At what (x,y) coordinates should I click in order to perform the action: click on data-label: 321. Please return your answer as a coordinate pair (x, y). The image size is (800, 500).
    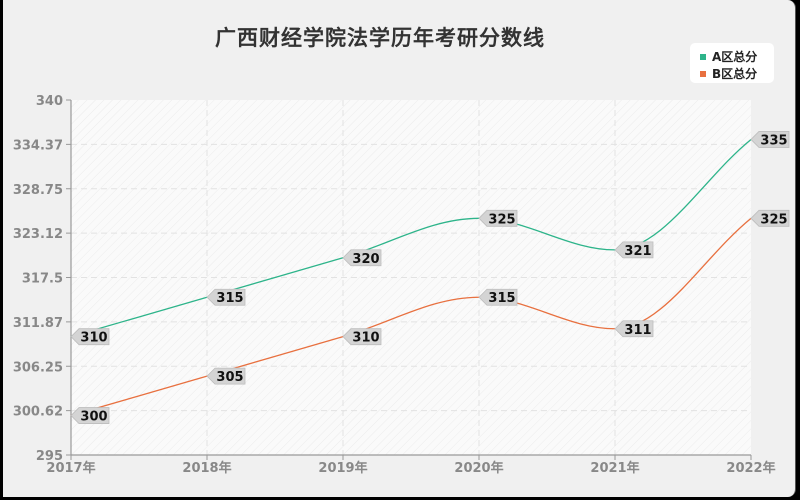
    Looking at the image, I should click on (634, 250).